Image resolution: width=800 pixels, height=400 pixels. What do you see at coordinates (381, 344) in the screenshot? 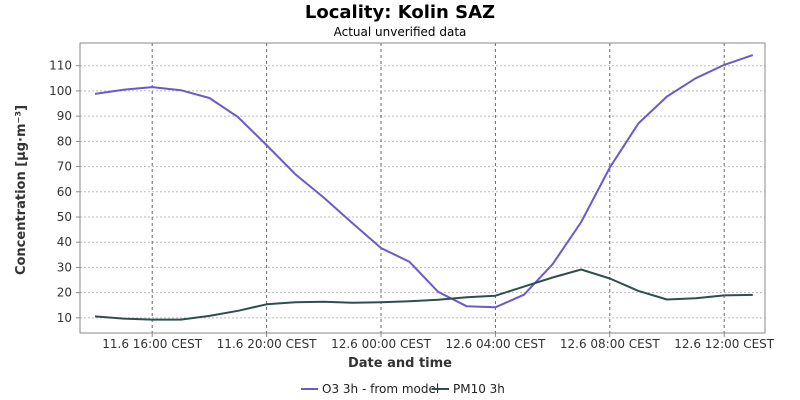
I see `x-tick-label: 12.6 00:00 CEST` at bounding box center [381, 344].